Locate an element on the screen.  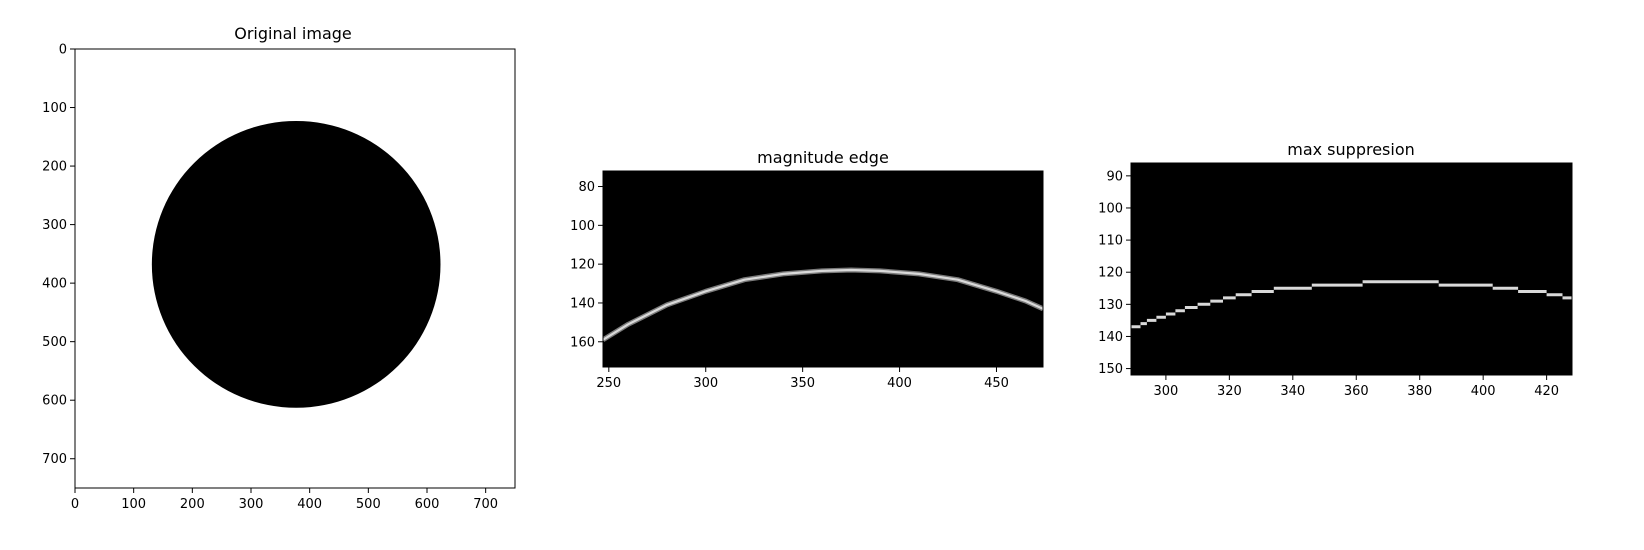
max-suppresion-plot-area is located at coordinates (1351, 269).